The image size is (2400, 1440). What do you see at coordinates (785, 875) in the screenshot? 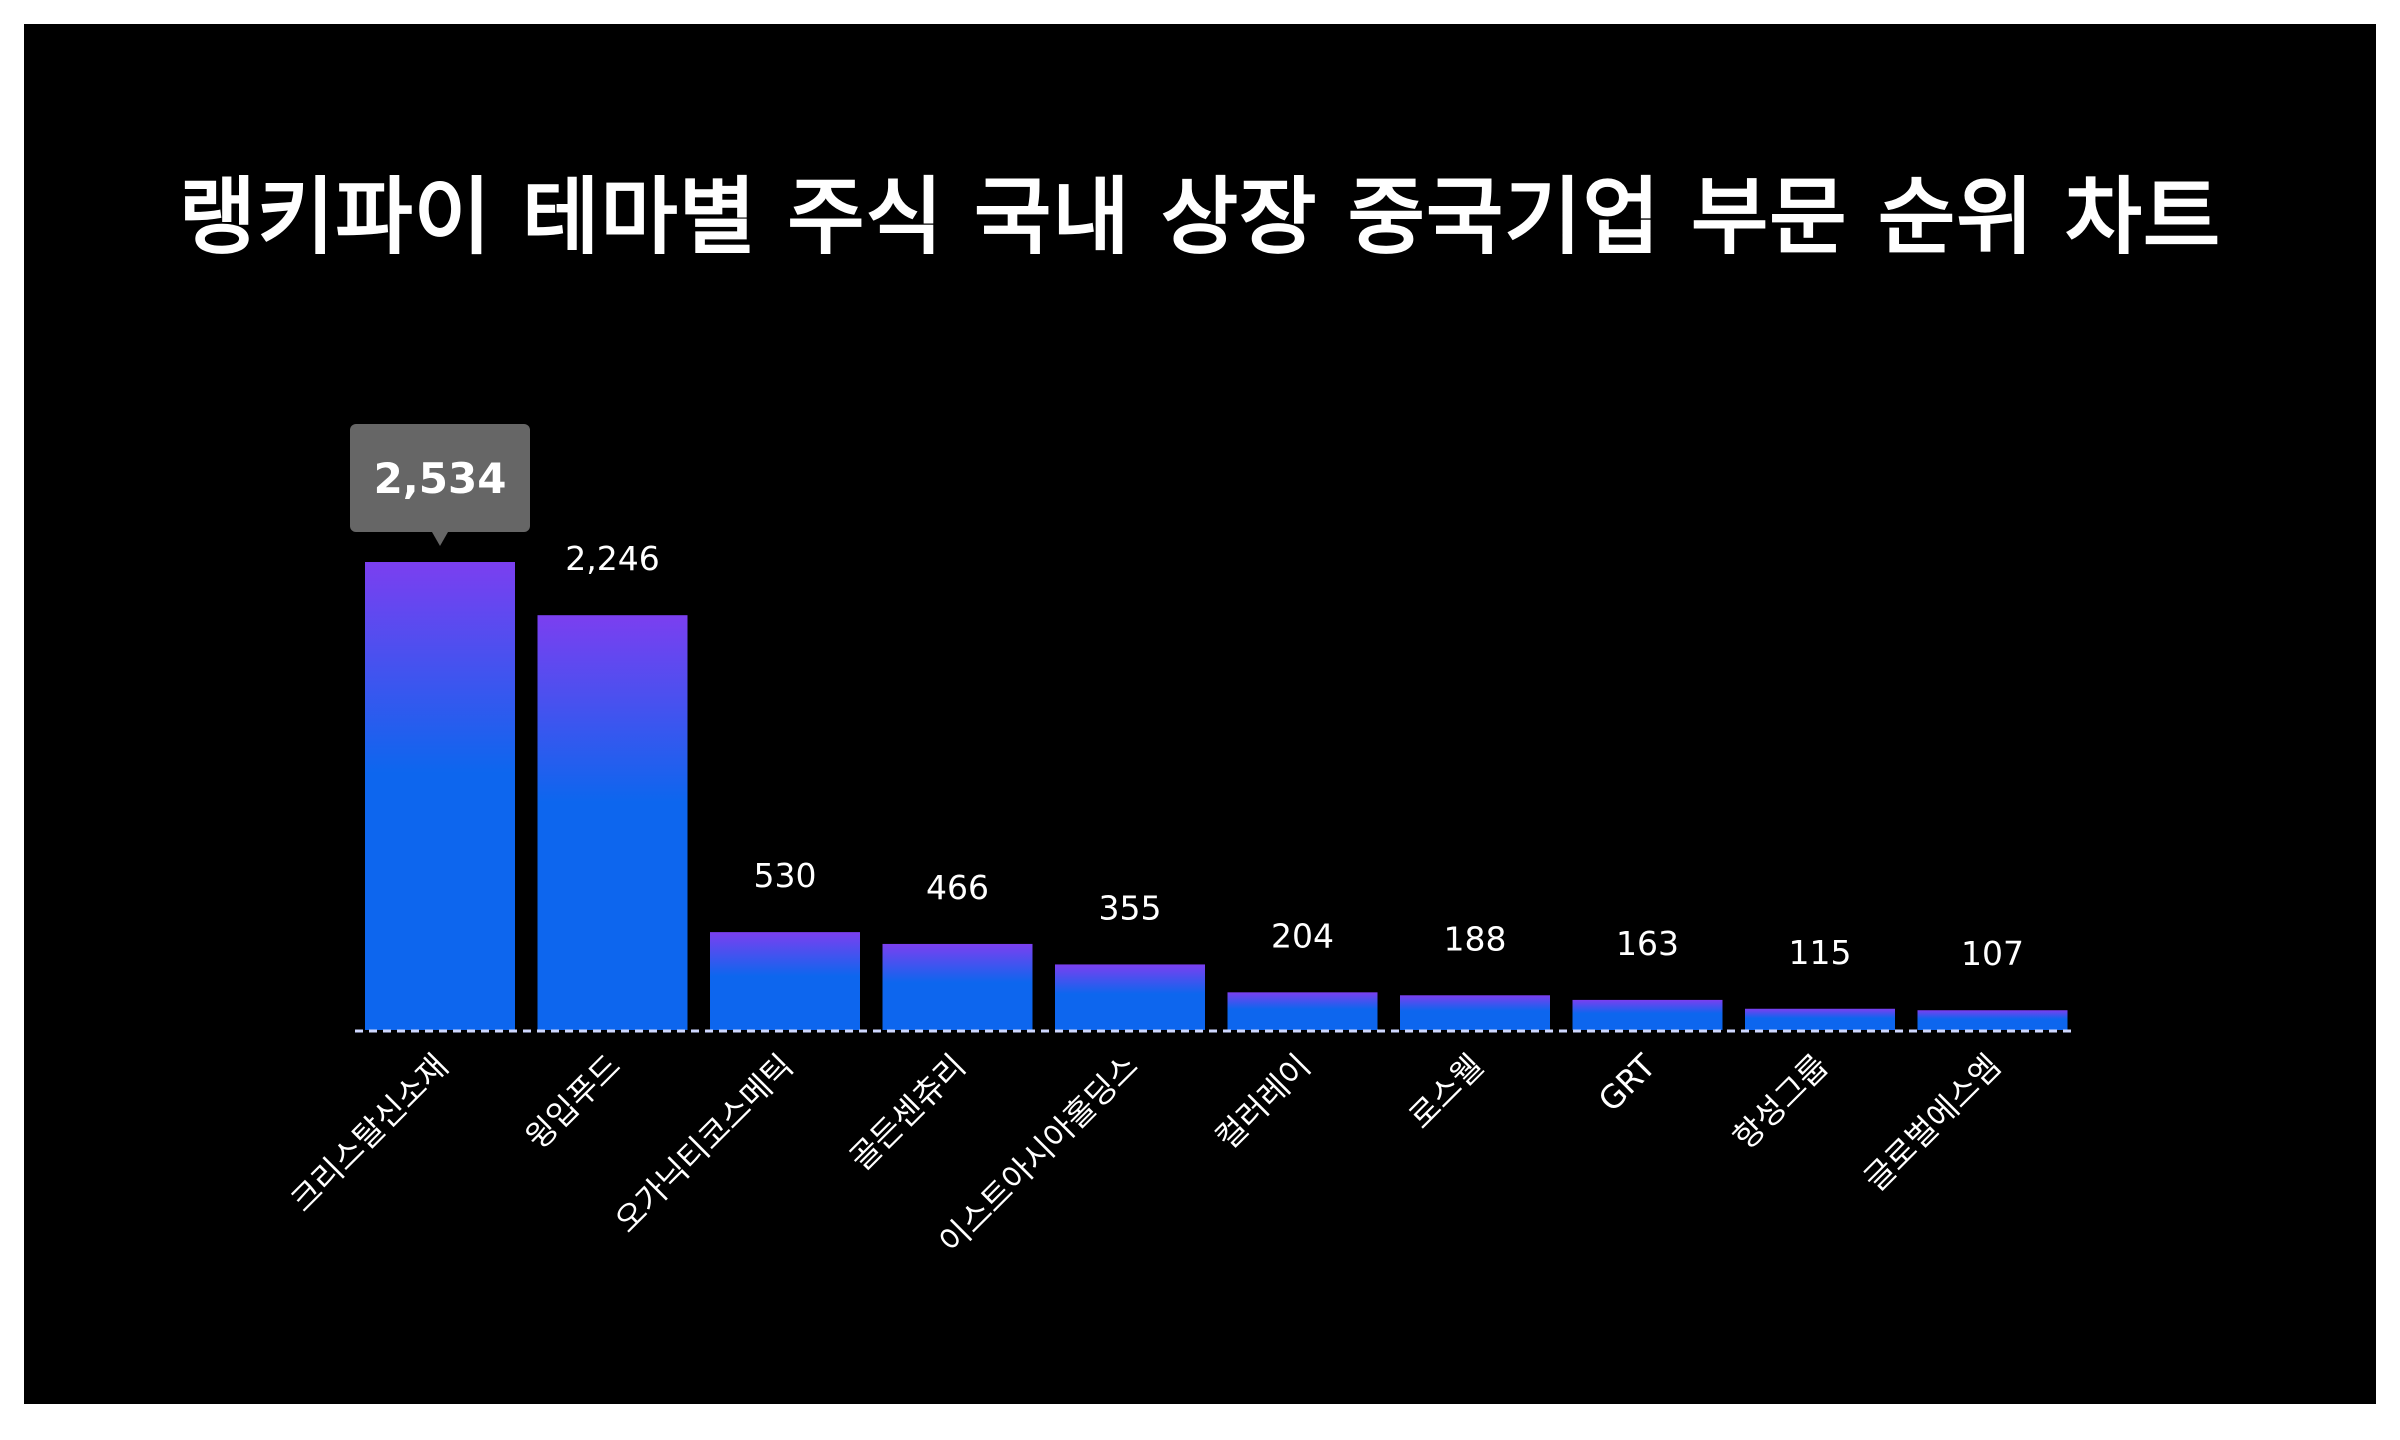
I see `value-label-3: 530` at bounding box center [785, 875].